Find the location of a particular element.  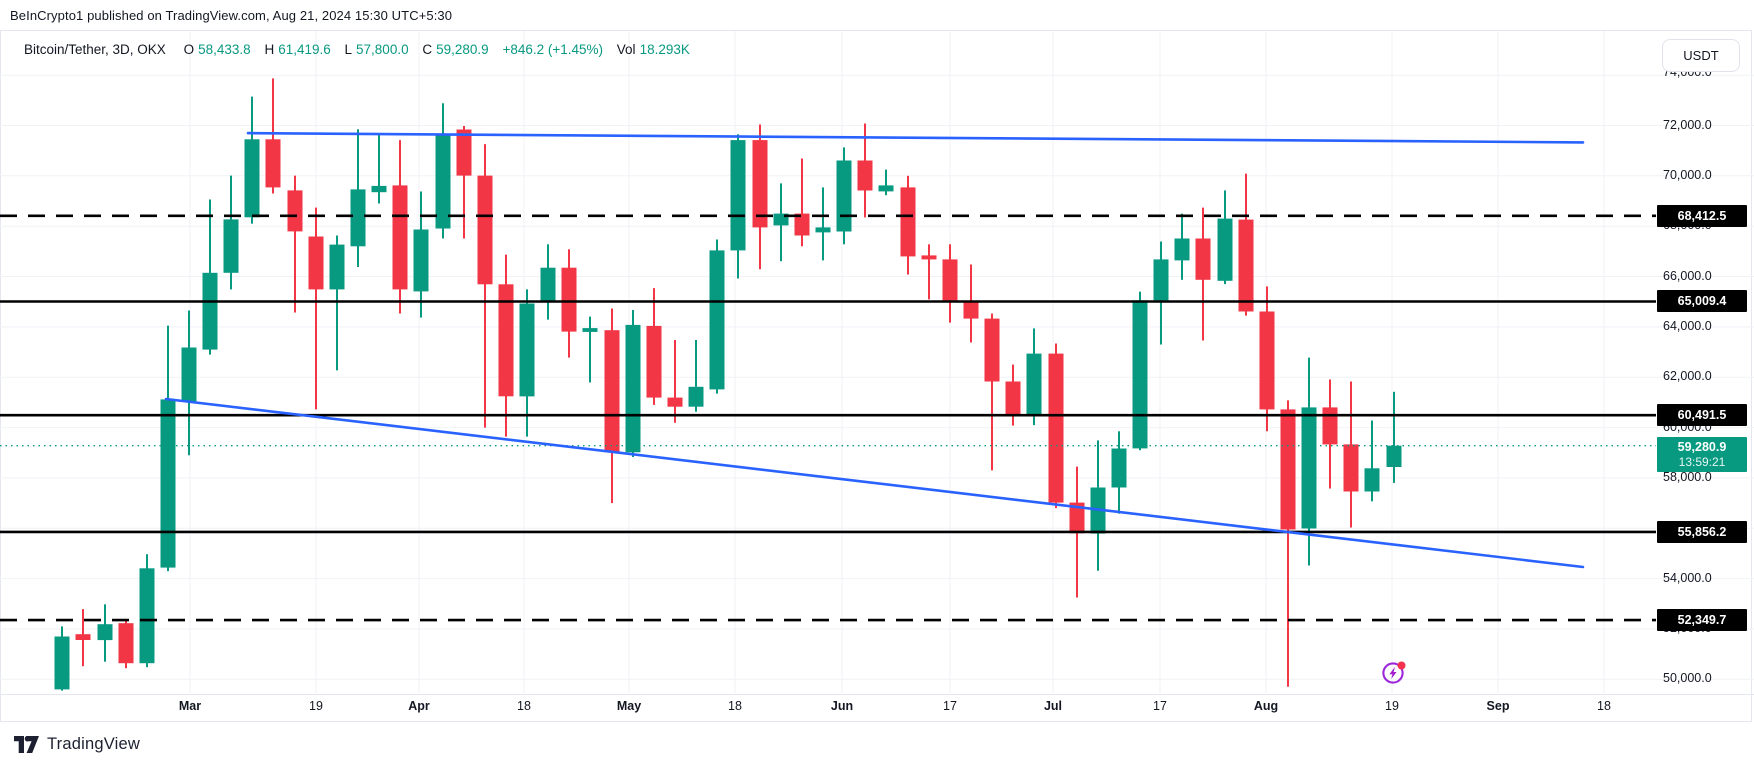

low-value: 57,800.0 is located at coordinates (382, 49).